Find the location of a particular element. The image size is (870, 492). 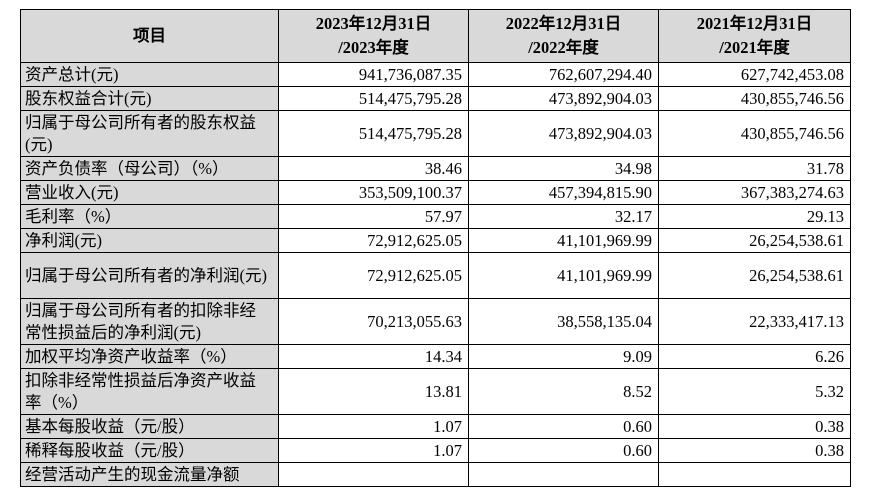

table-row: 扣除非经常性损益后净资产收益率（%） 13.81 8.52 5.32 is located at coordinates (435, 391).